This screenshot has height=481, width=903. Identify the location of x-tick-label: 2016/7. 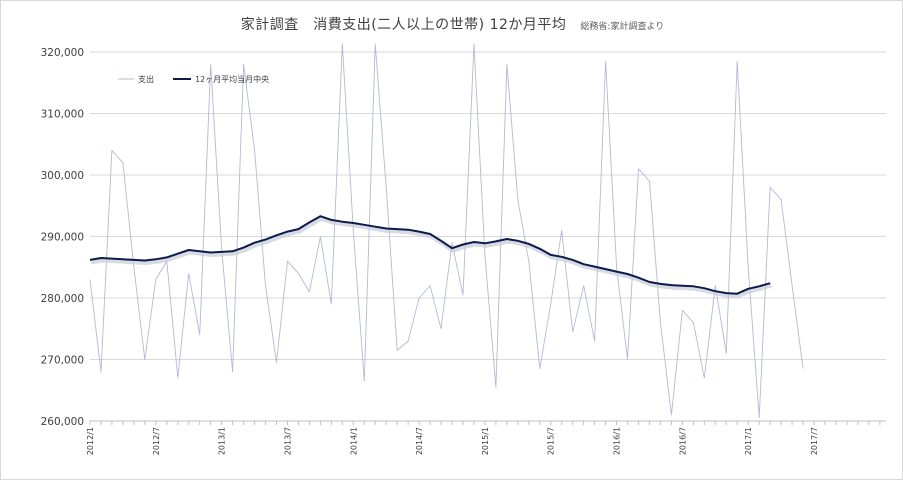
(682, 441).